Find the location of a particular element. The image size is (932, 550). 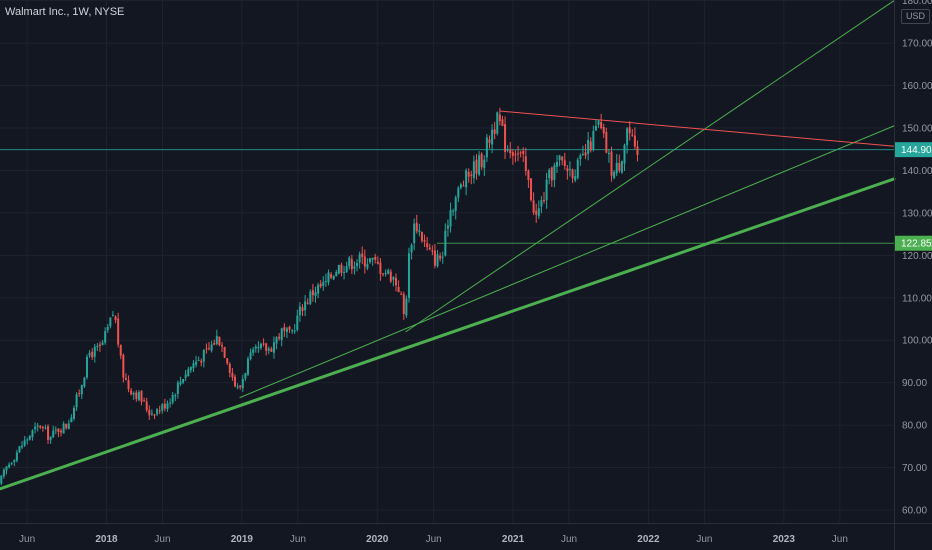

x-tick-label: 2023 is located at coordinates (784, 539).